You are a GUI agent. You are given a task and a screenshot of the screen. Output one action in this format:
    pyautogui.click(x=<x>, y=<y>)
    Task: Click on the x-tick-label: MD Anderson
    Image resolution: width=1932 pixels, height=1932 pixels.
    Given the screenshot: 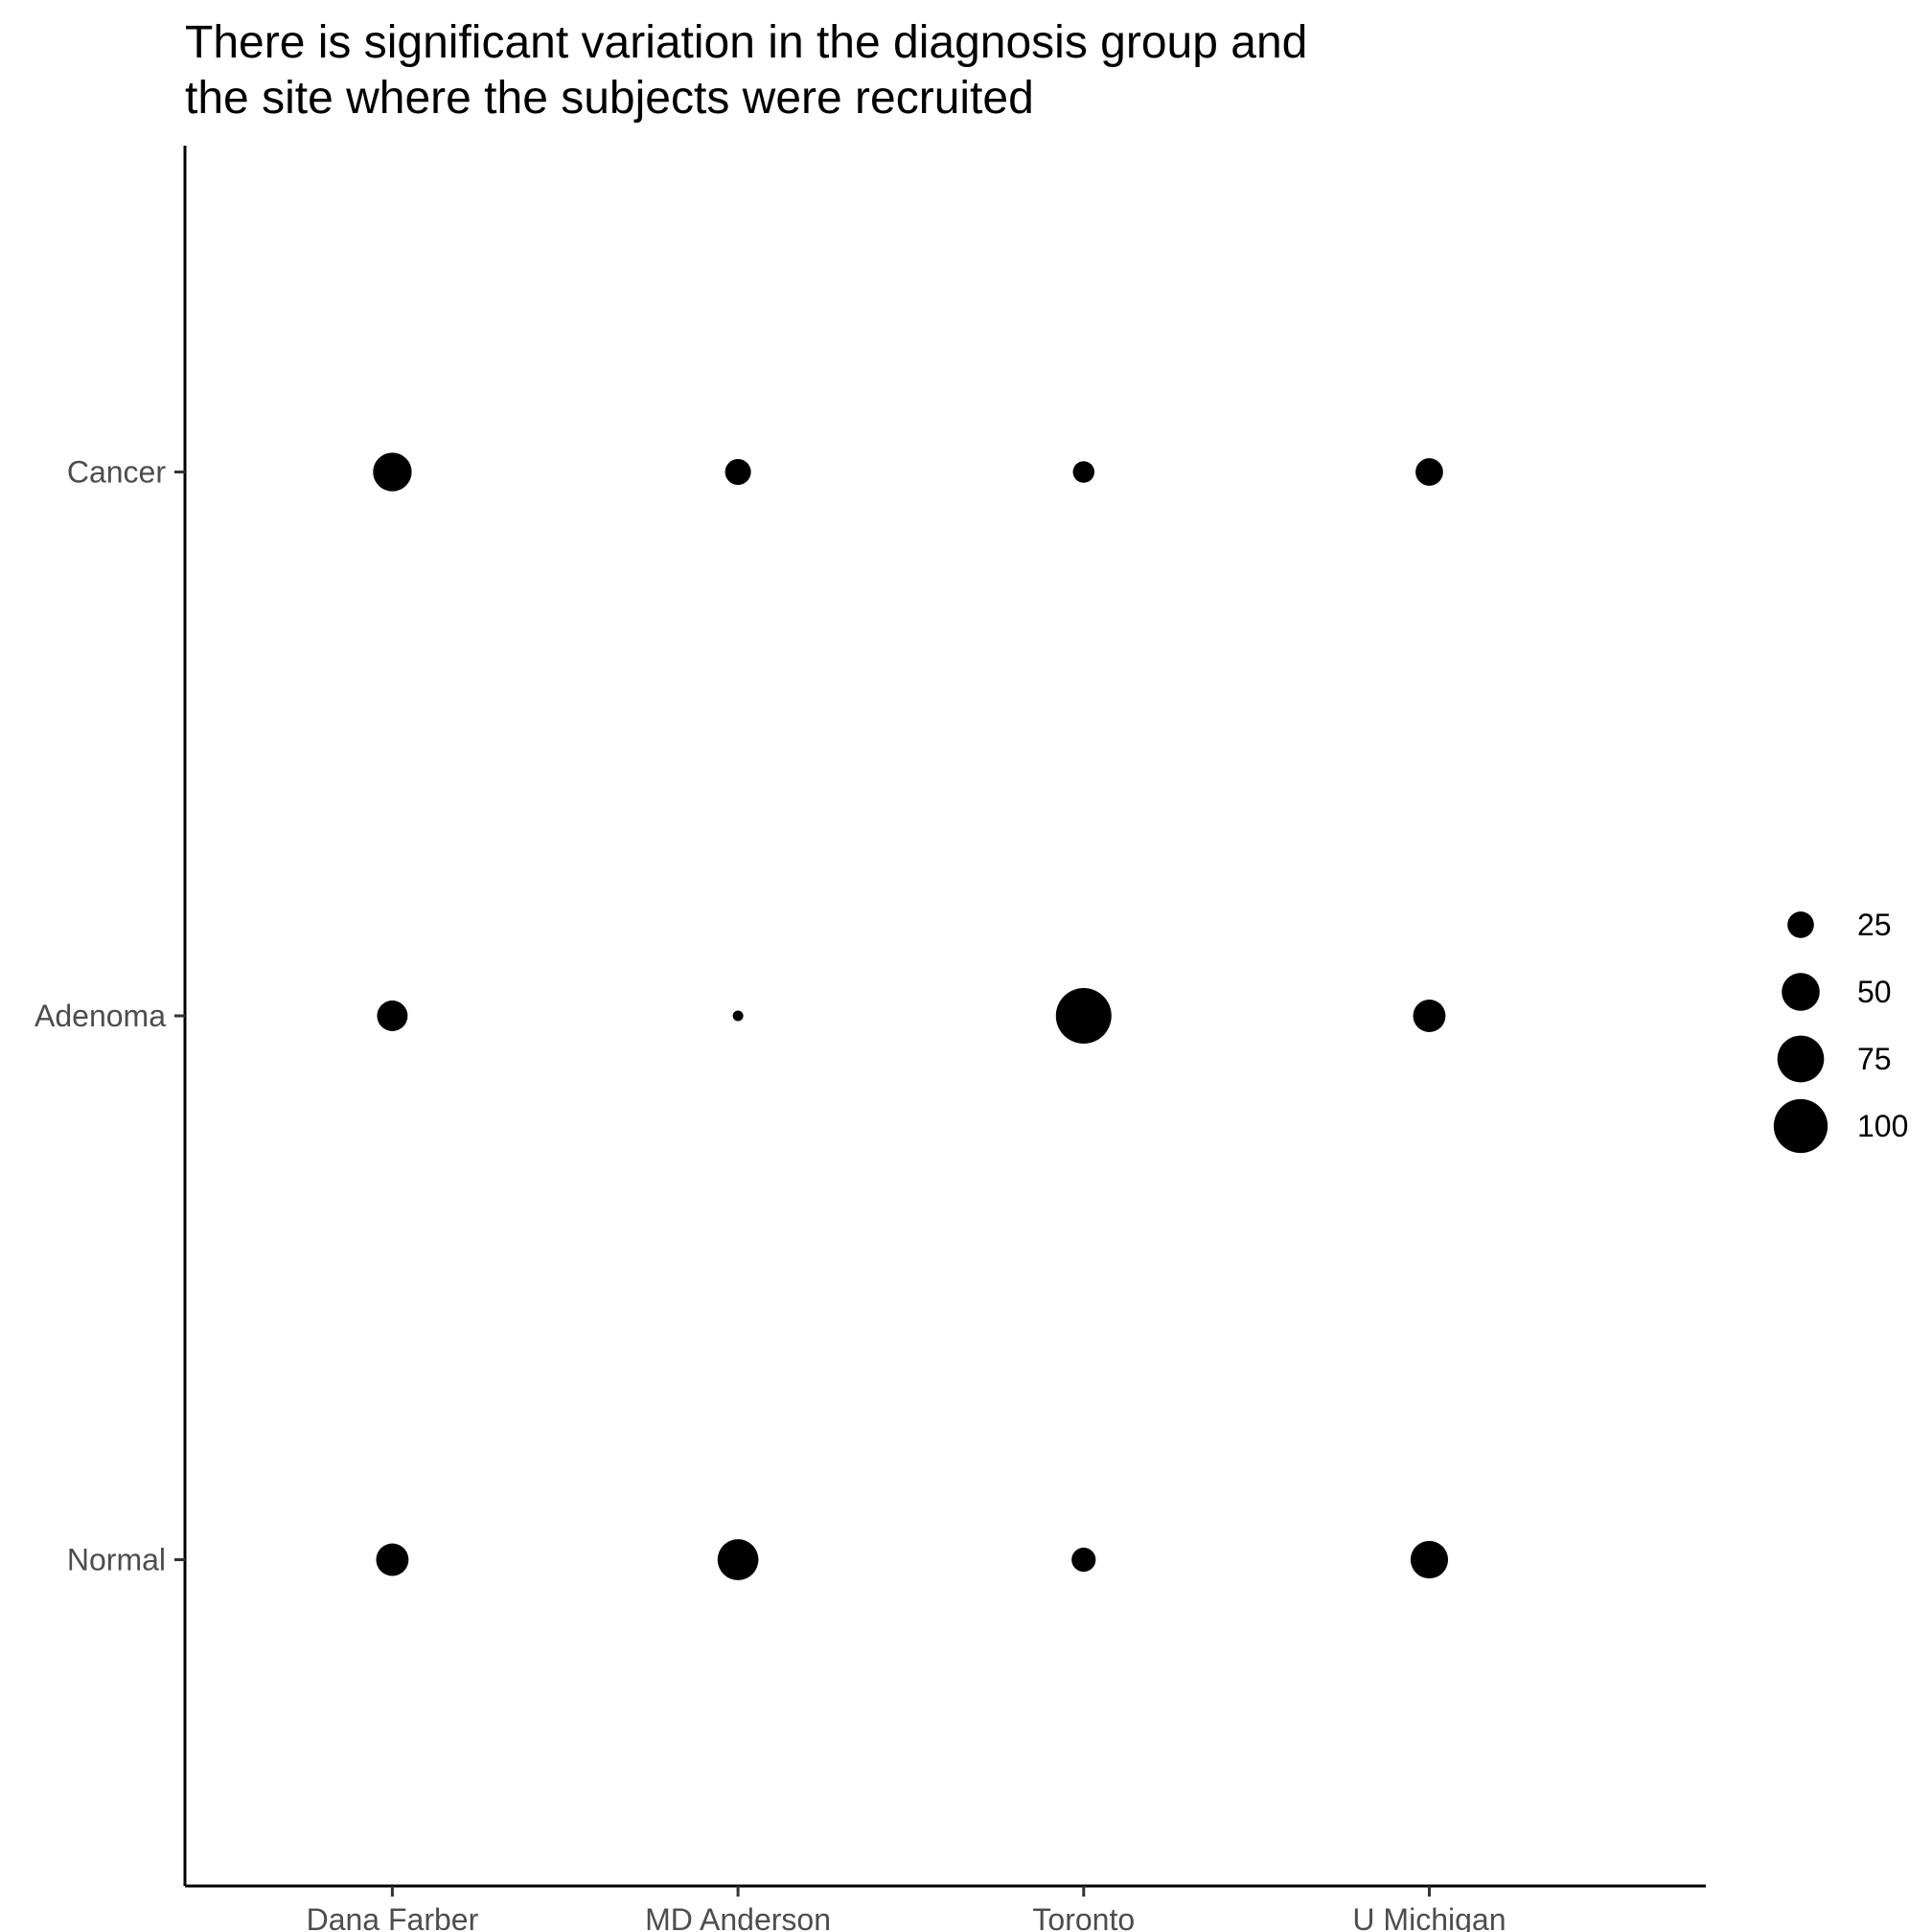 What is the action you would take?
    pyautogui.click(x=738, y=1917)
    